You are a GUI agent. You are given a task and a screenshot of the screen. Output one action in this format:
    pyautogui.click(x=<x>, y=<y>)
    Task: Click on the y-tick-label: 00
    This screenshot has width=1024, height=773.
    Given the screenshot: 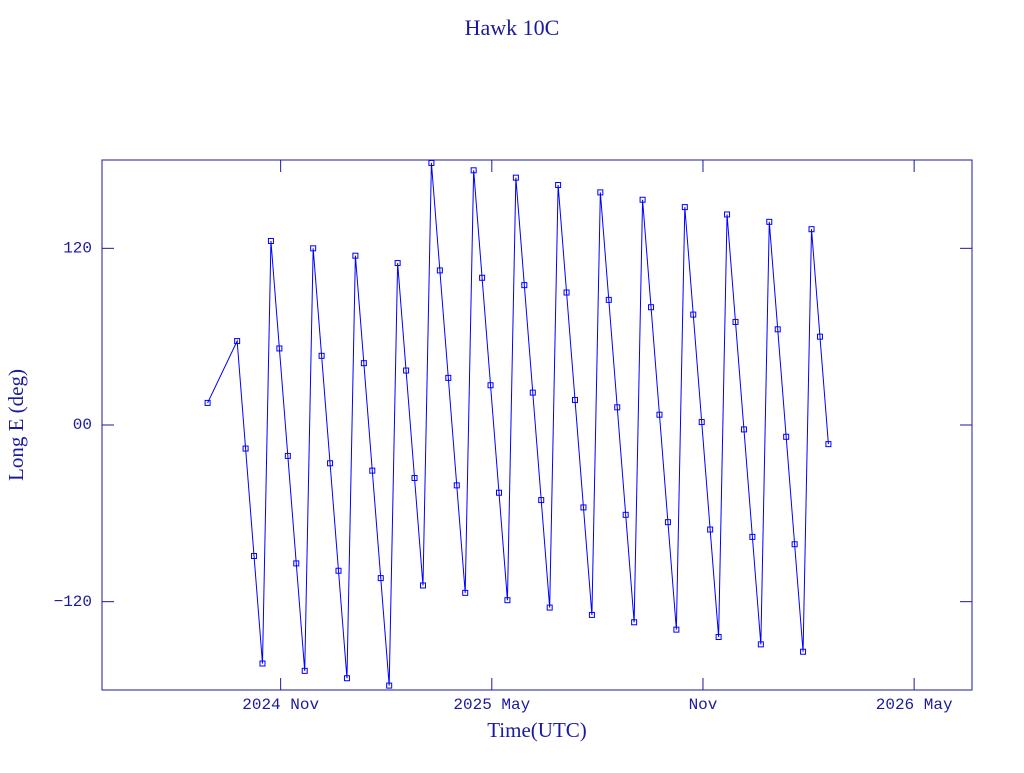 What is the action you would take?
    pyautogui.click(x=82, y=425)
    